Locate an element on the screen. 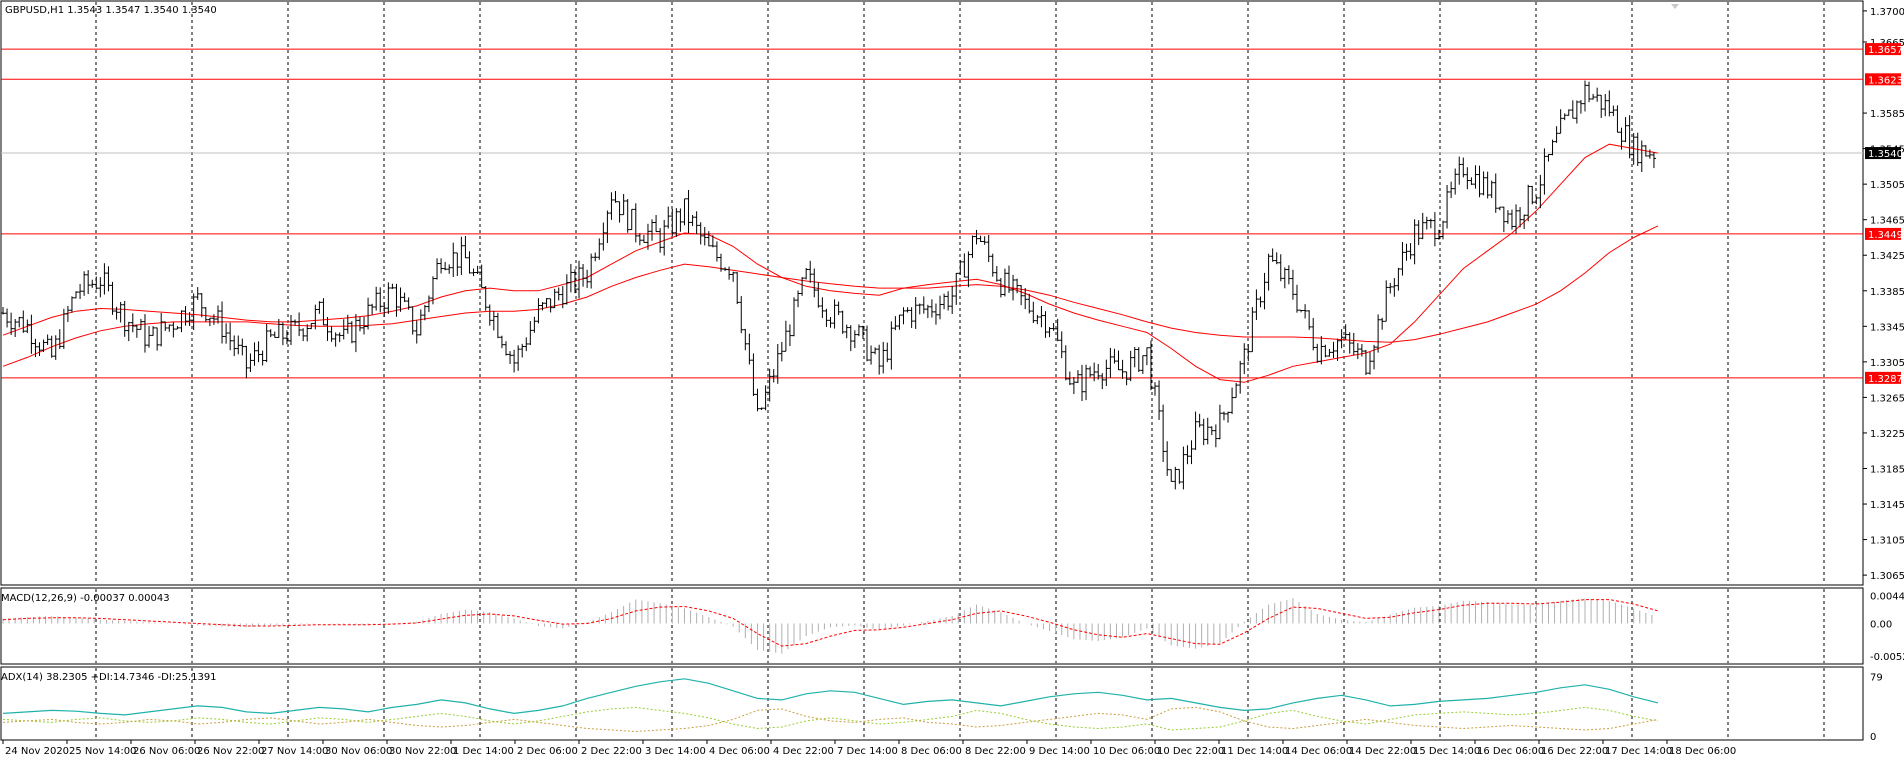 The width and height of the screenshot is (1904, 760). time-tick-label: 17 Dec 14:00 is located at coordinates (1638, 751).